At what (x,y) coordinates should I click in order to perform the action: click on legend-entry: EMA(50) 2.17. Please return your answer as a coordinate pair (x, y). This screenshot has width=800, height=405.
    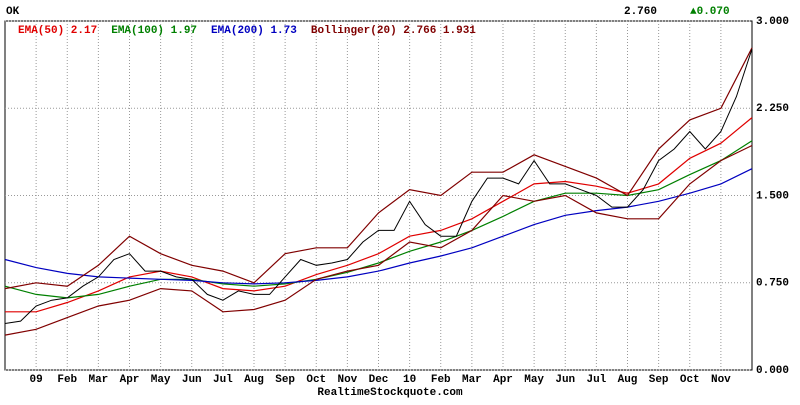
    Looking at the image, I should click on (57, 31).